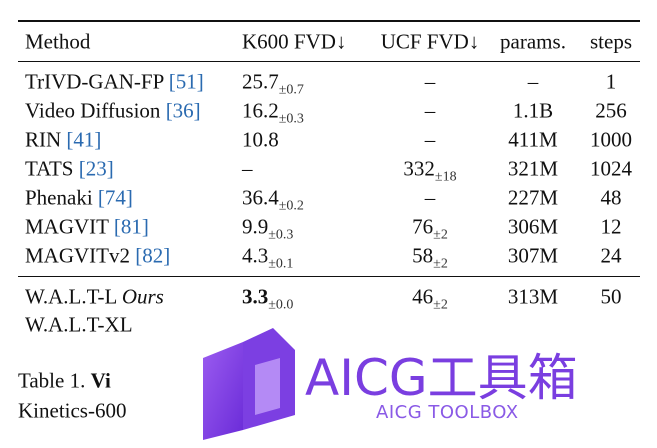 This screenshot has height=448, width=657. What do you see at coordinates (43, 139) in the screenshot?
I see `method-name: RIN` at bounding box center [43, 139].